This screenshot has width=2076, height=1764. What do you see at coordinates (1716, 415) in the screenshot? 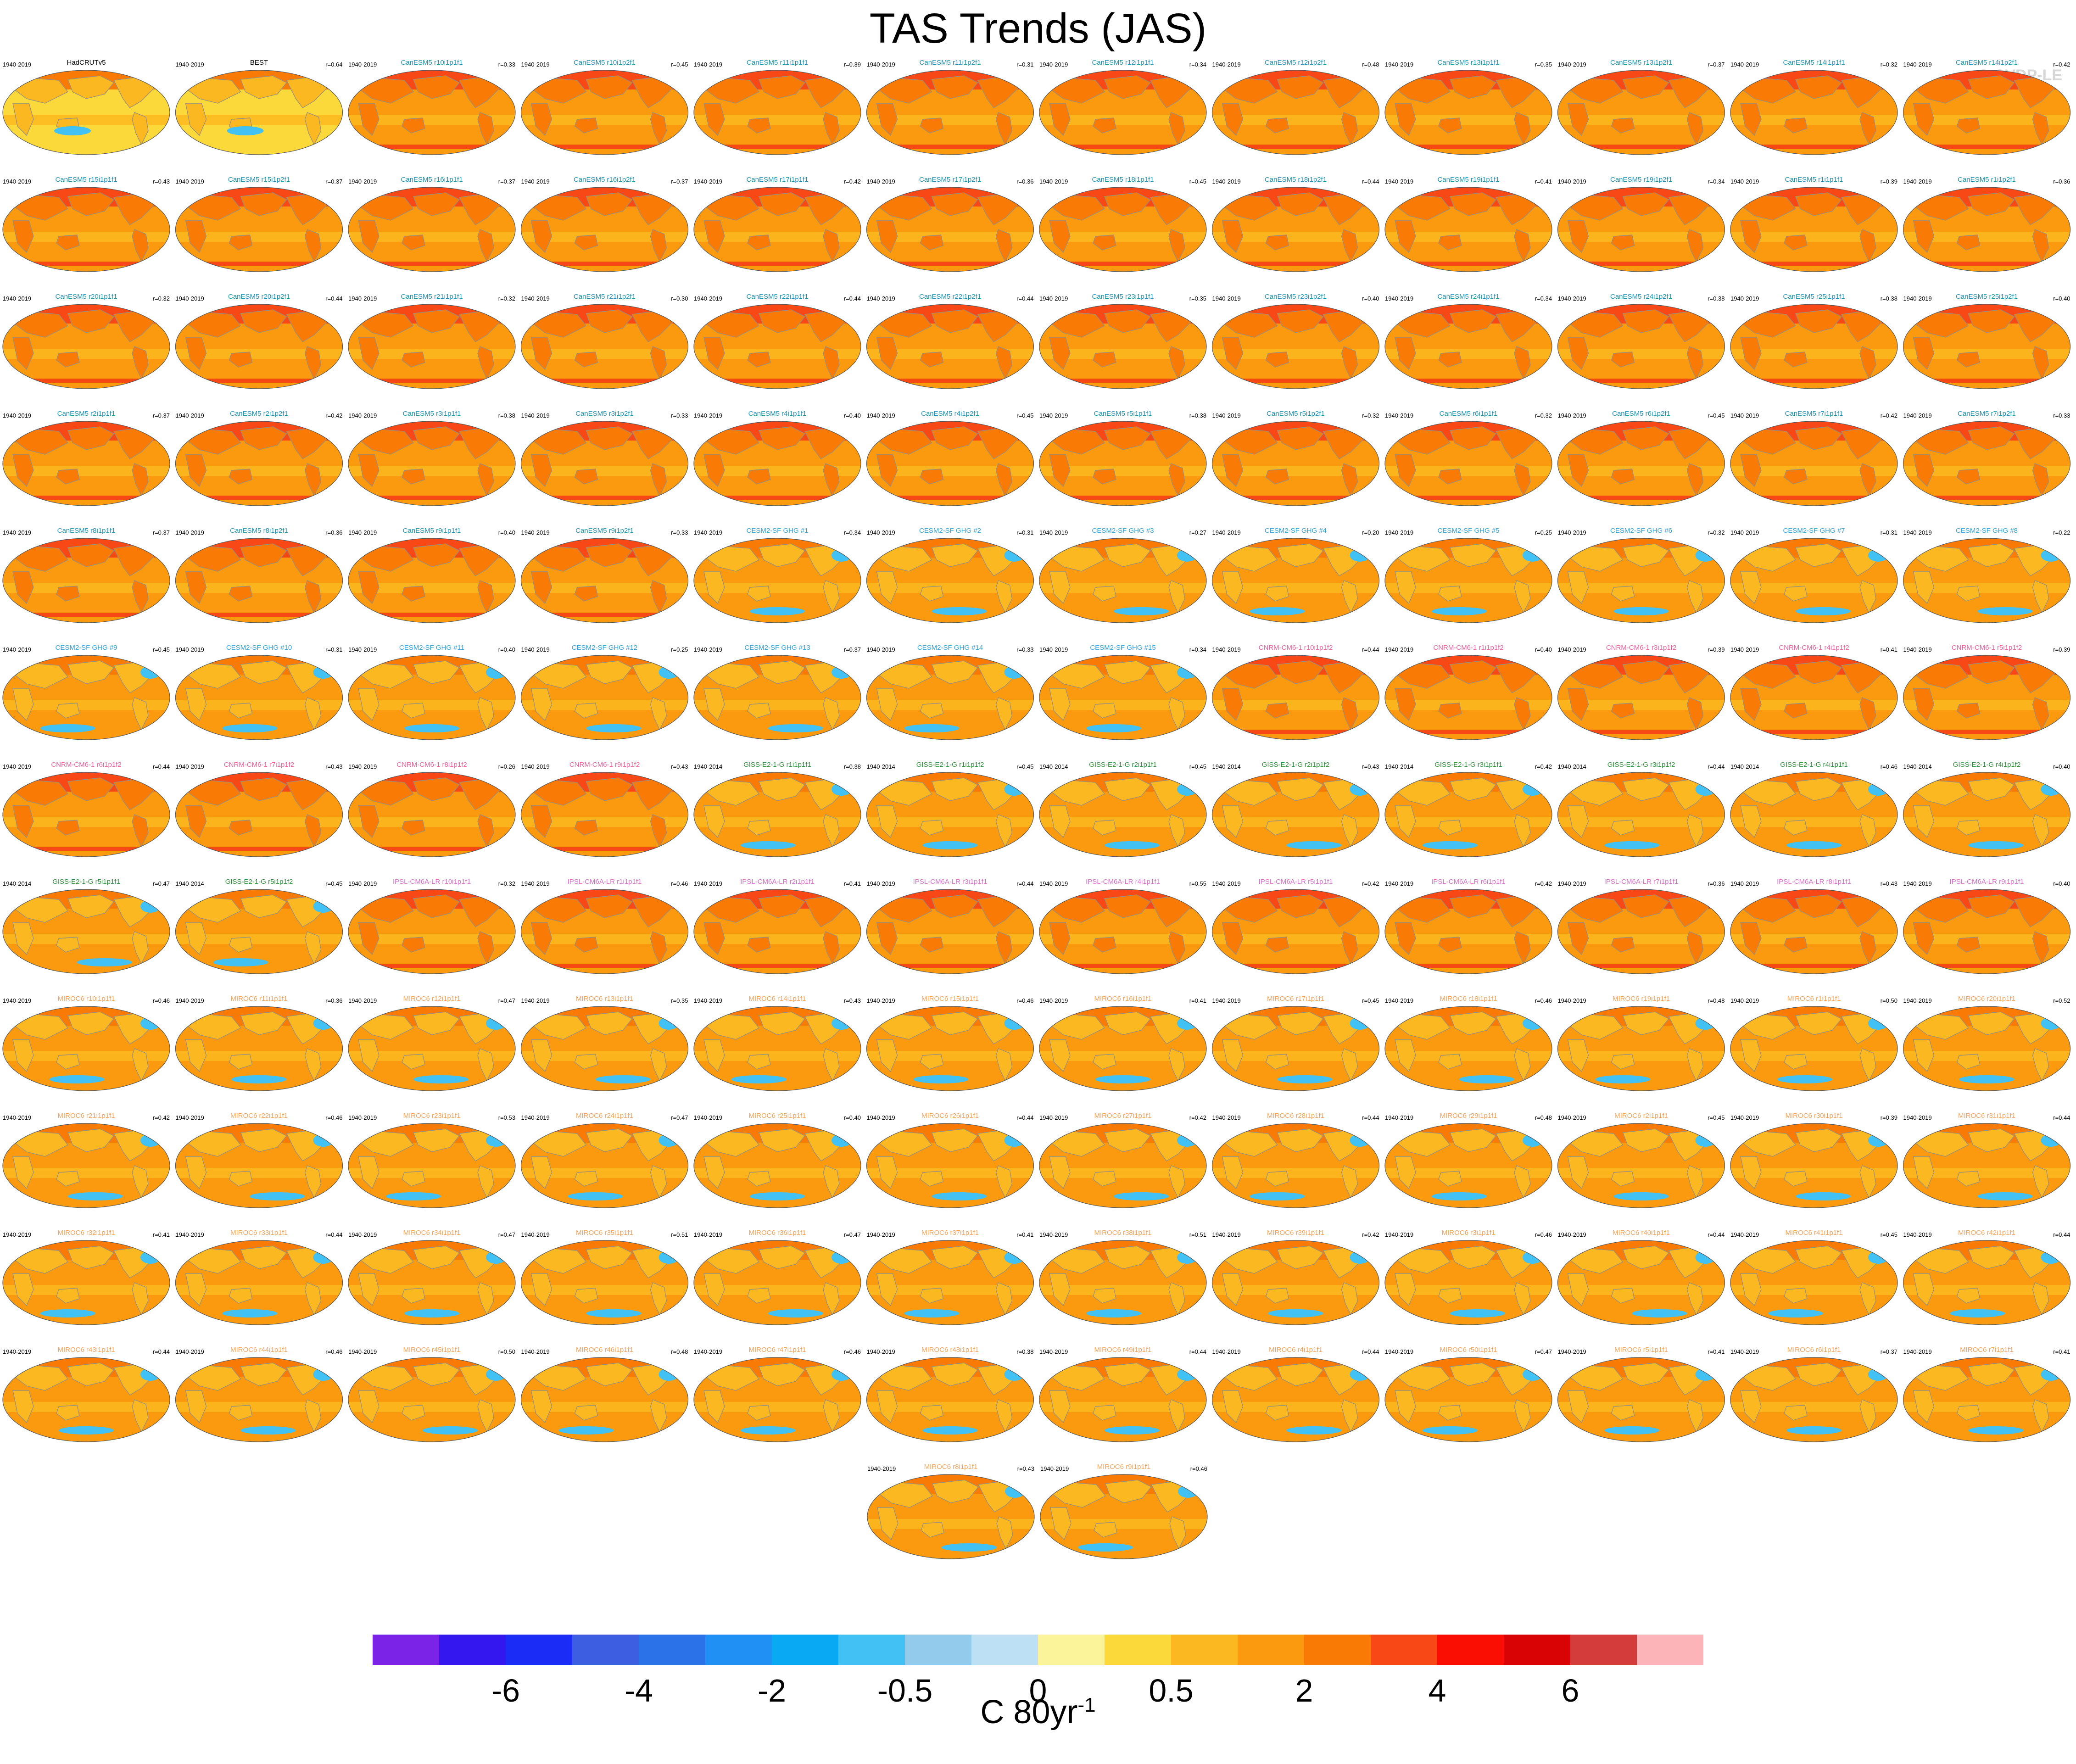
I see `panel-correlation: r=0.45` at bounding box center [1716, 415].